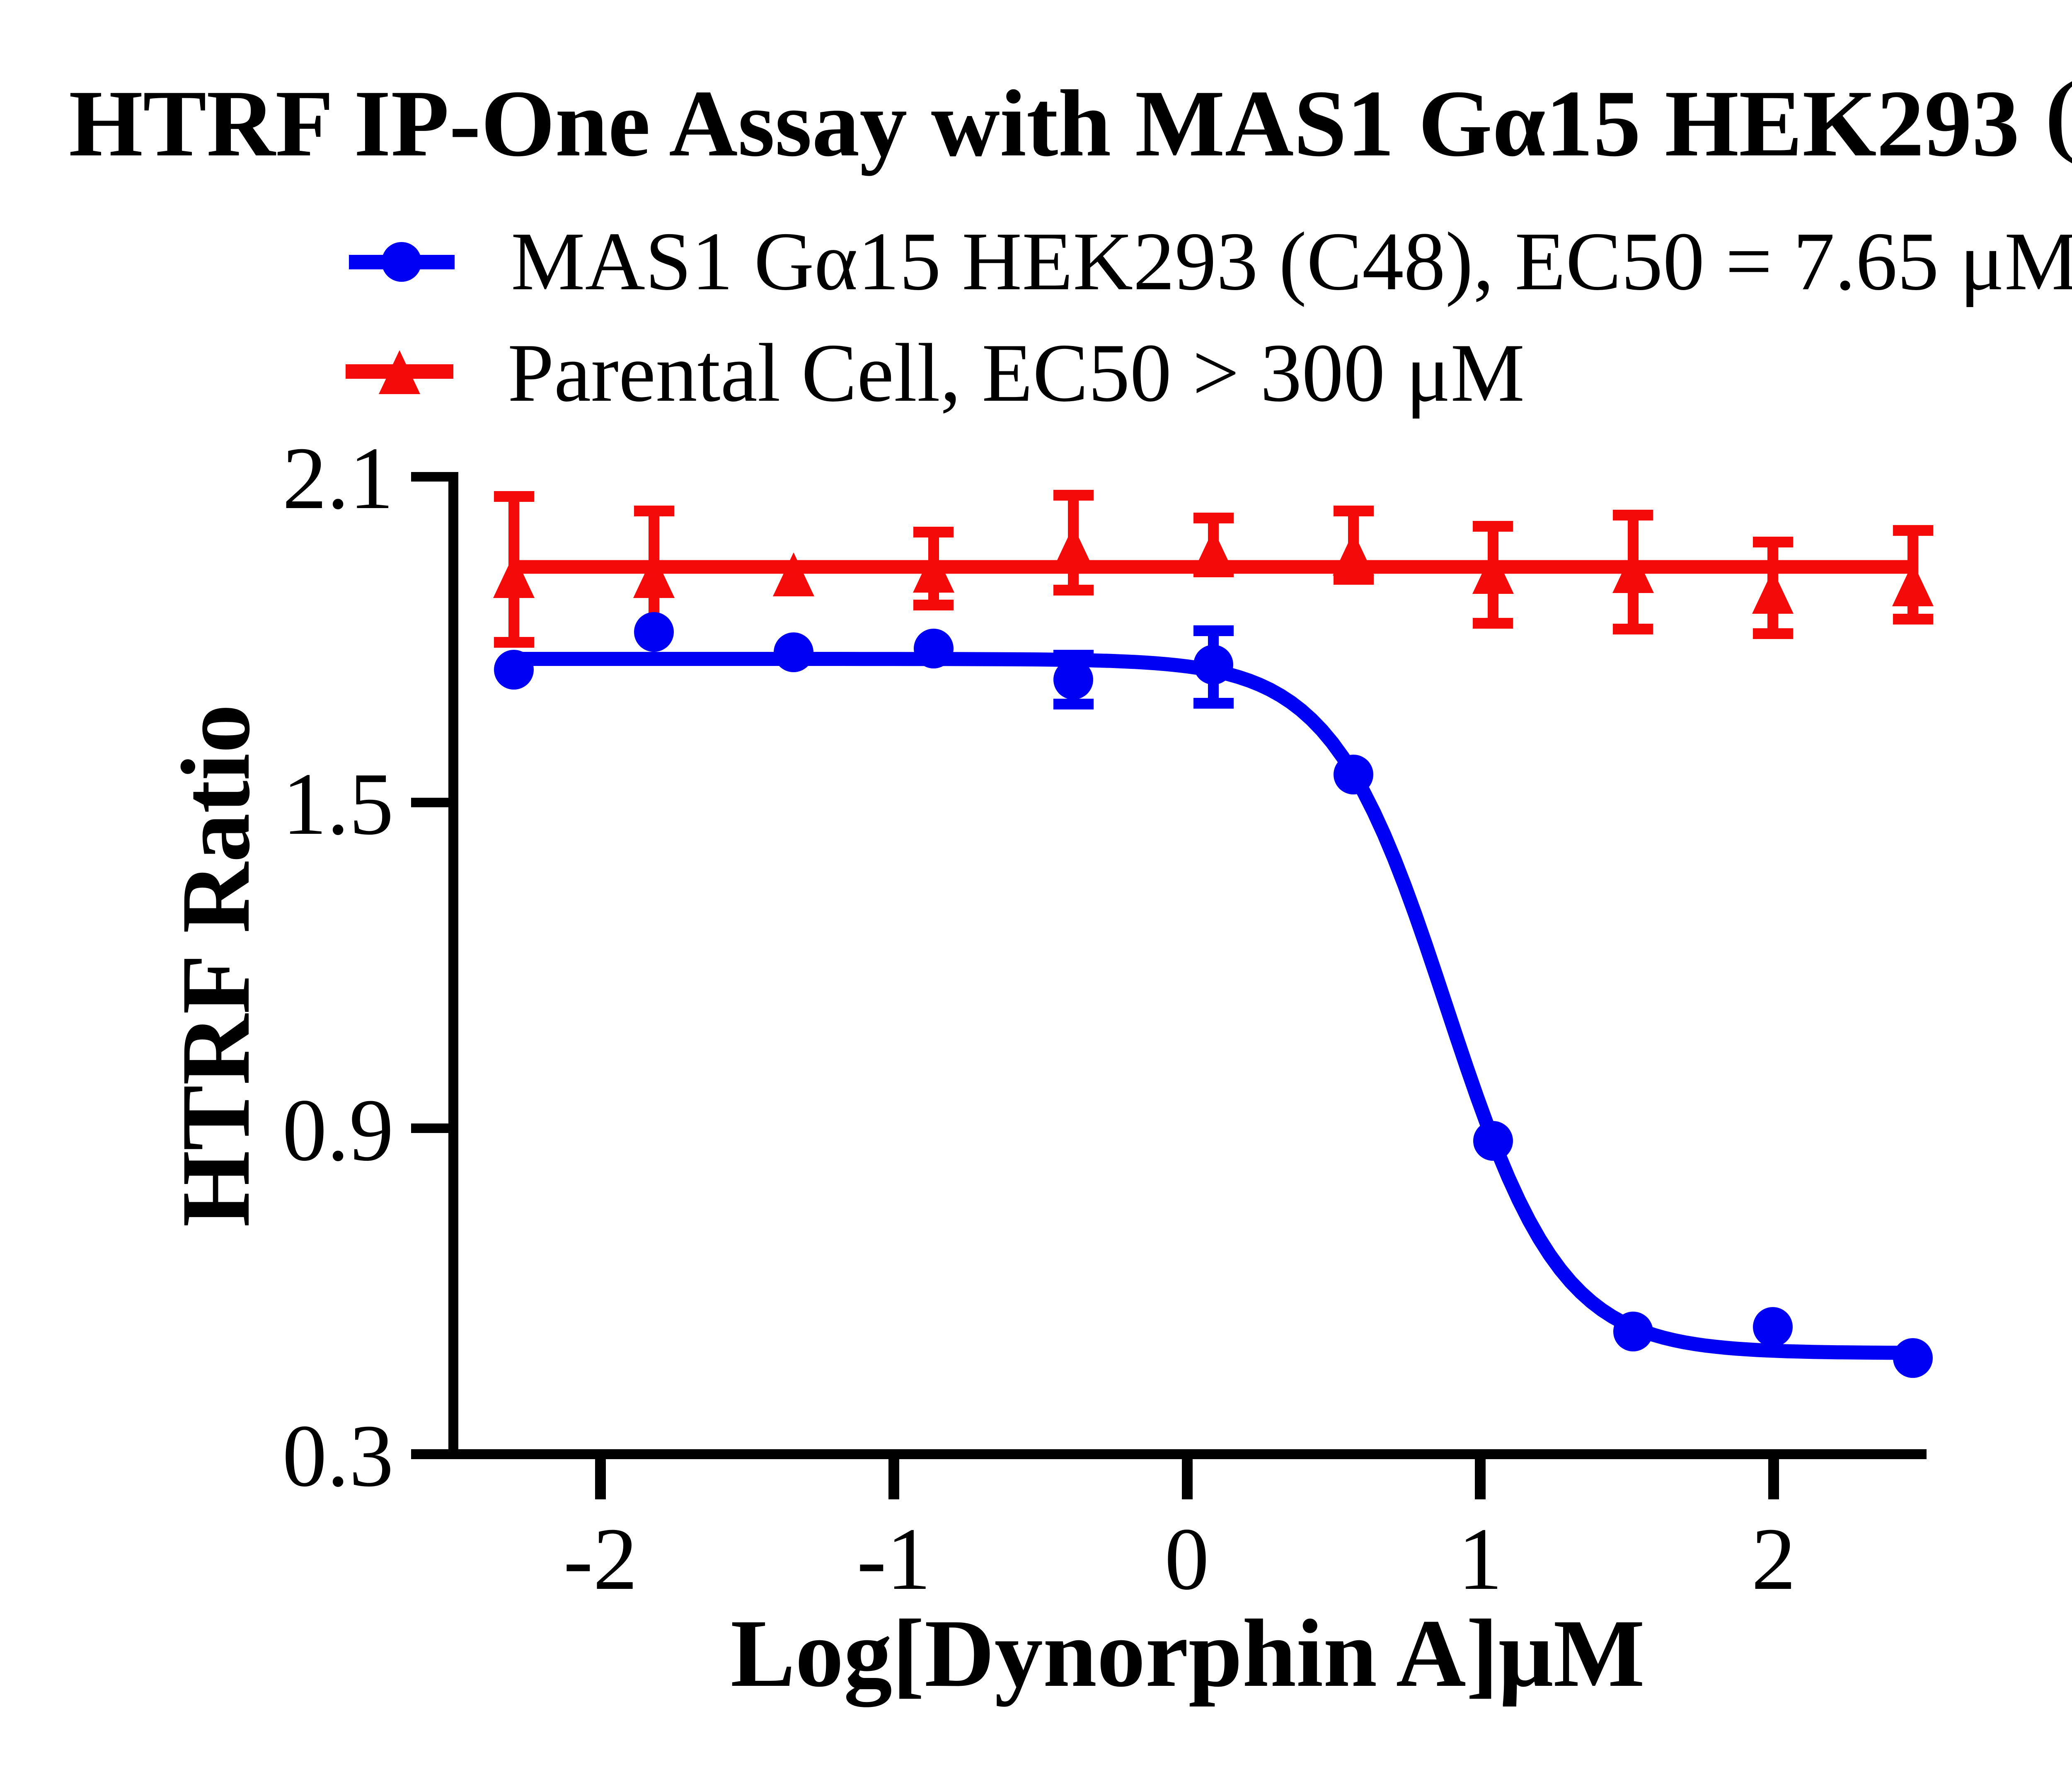 This screenshot has height=1777, width=2072. I want to click on svg-text: -1, so click(894, 1558).